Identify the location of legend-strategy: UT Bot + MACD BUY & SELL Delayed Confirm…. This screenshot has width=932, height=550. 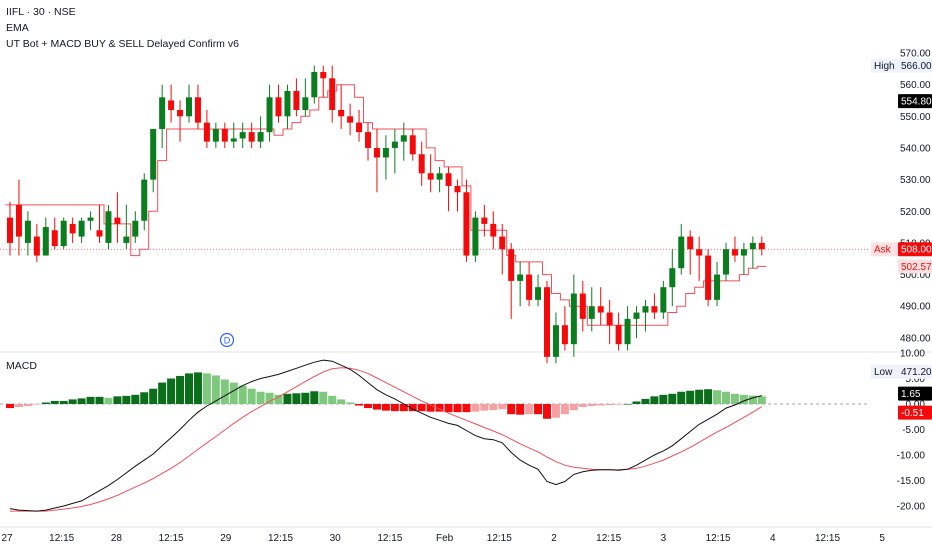
(122, 44).